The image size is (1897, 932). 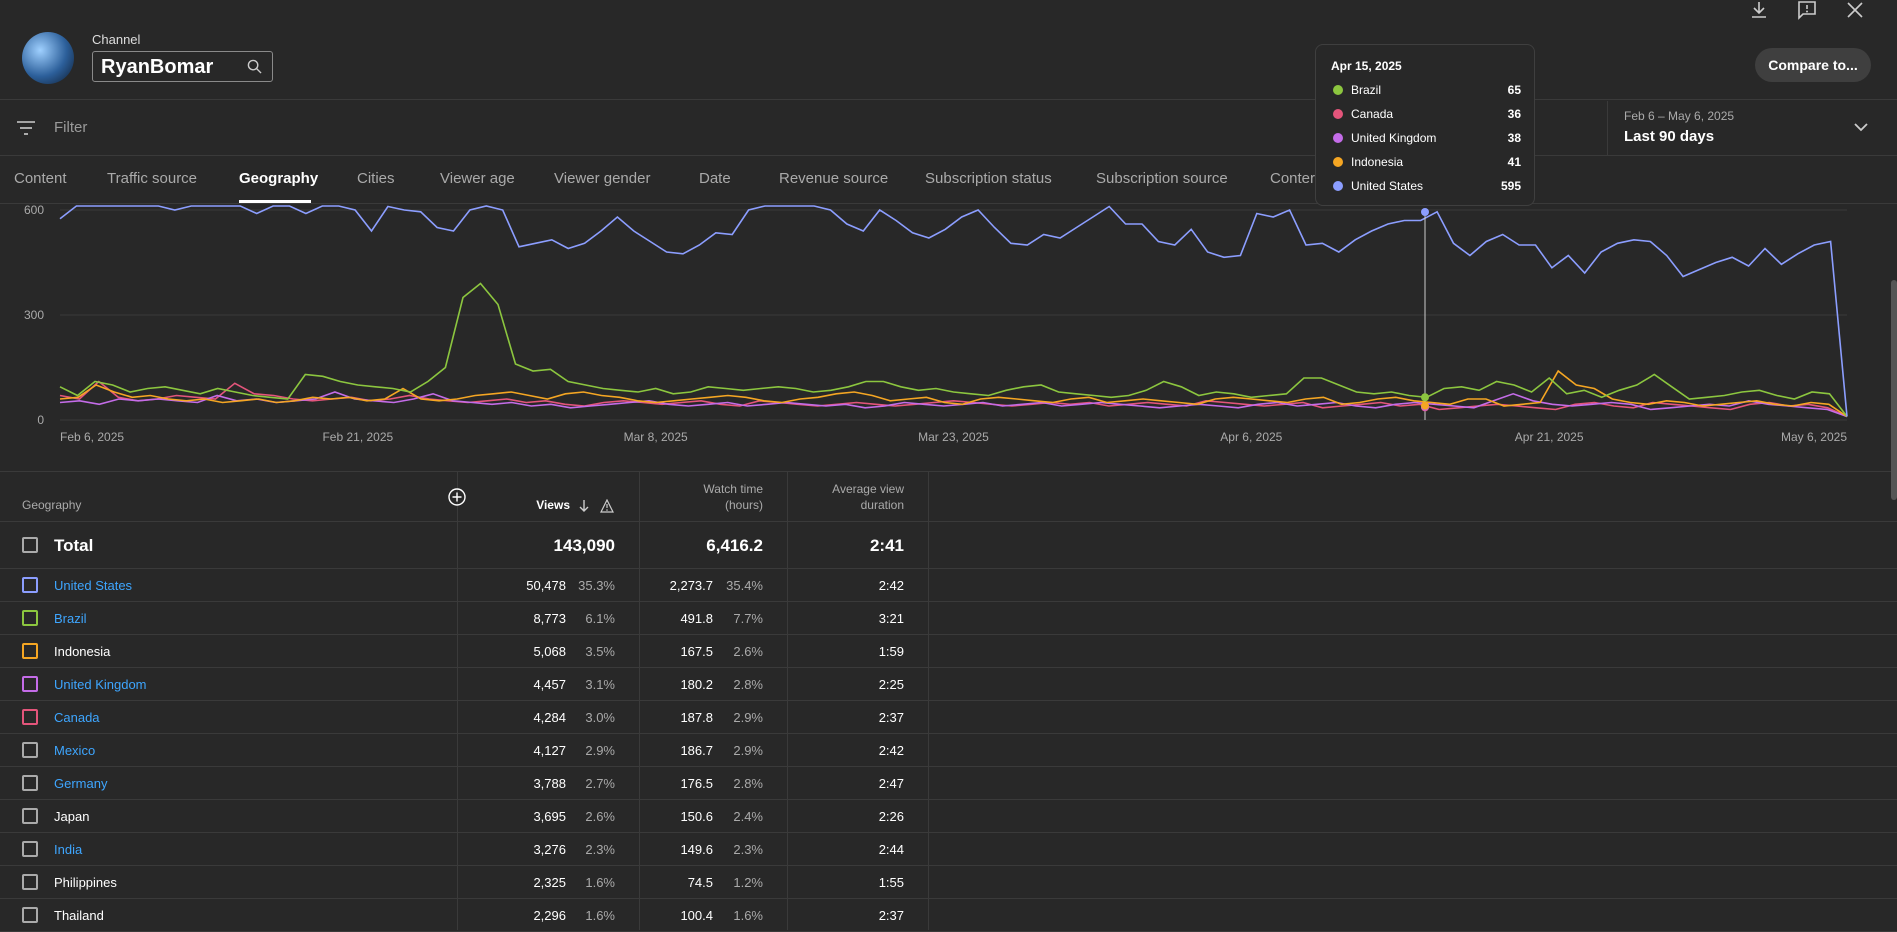 What do you see at coordinates (1162, 178) in the screenshot?
I see `tab-subscription-source: Subscription source` at bounding box center [1162, 178].